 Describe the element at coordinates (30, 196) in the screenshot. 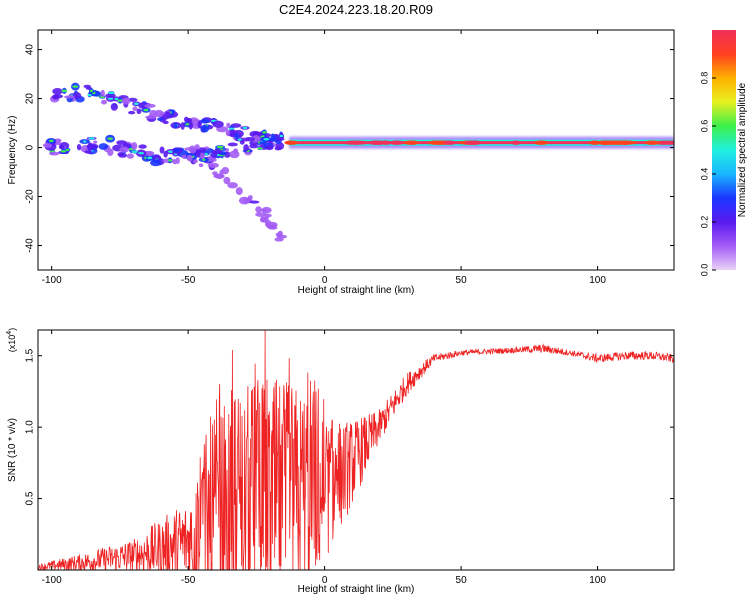

I see `spectrogram-y-tick-label: -20` at that location.